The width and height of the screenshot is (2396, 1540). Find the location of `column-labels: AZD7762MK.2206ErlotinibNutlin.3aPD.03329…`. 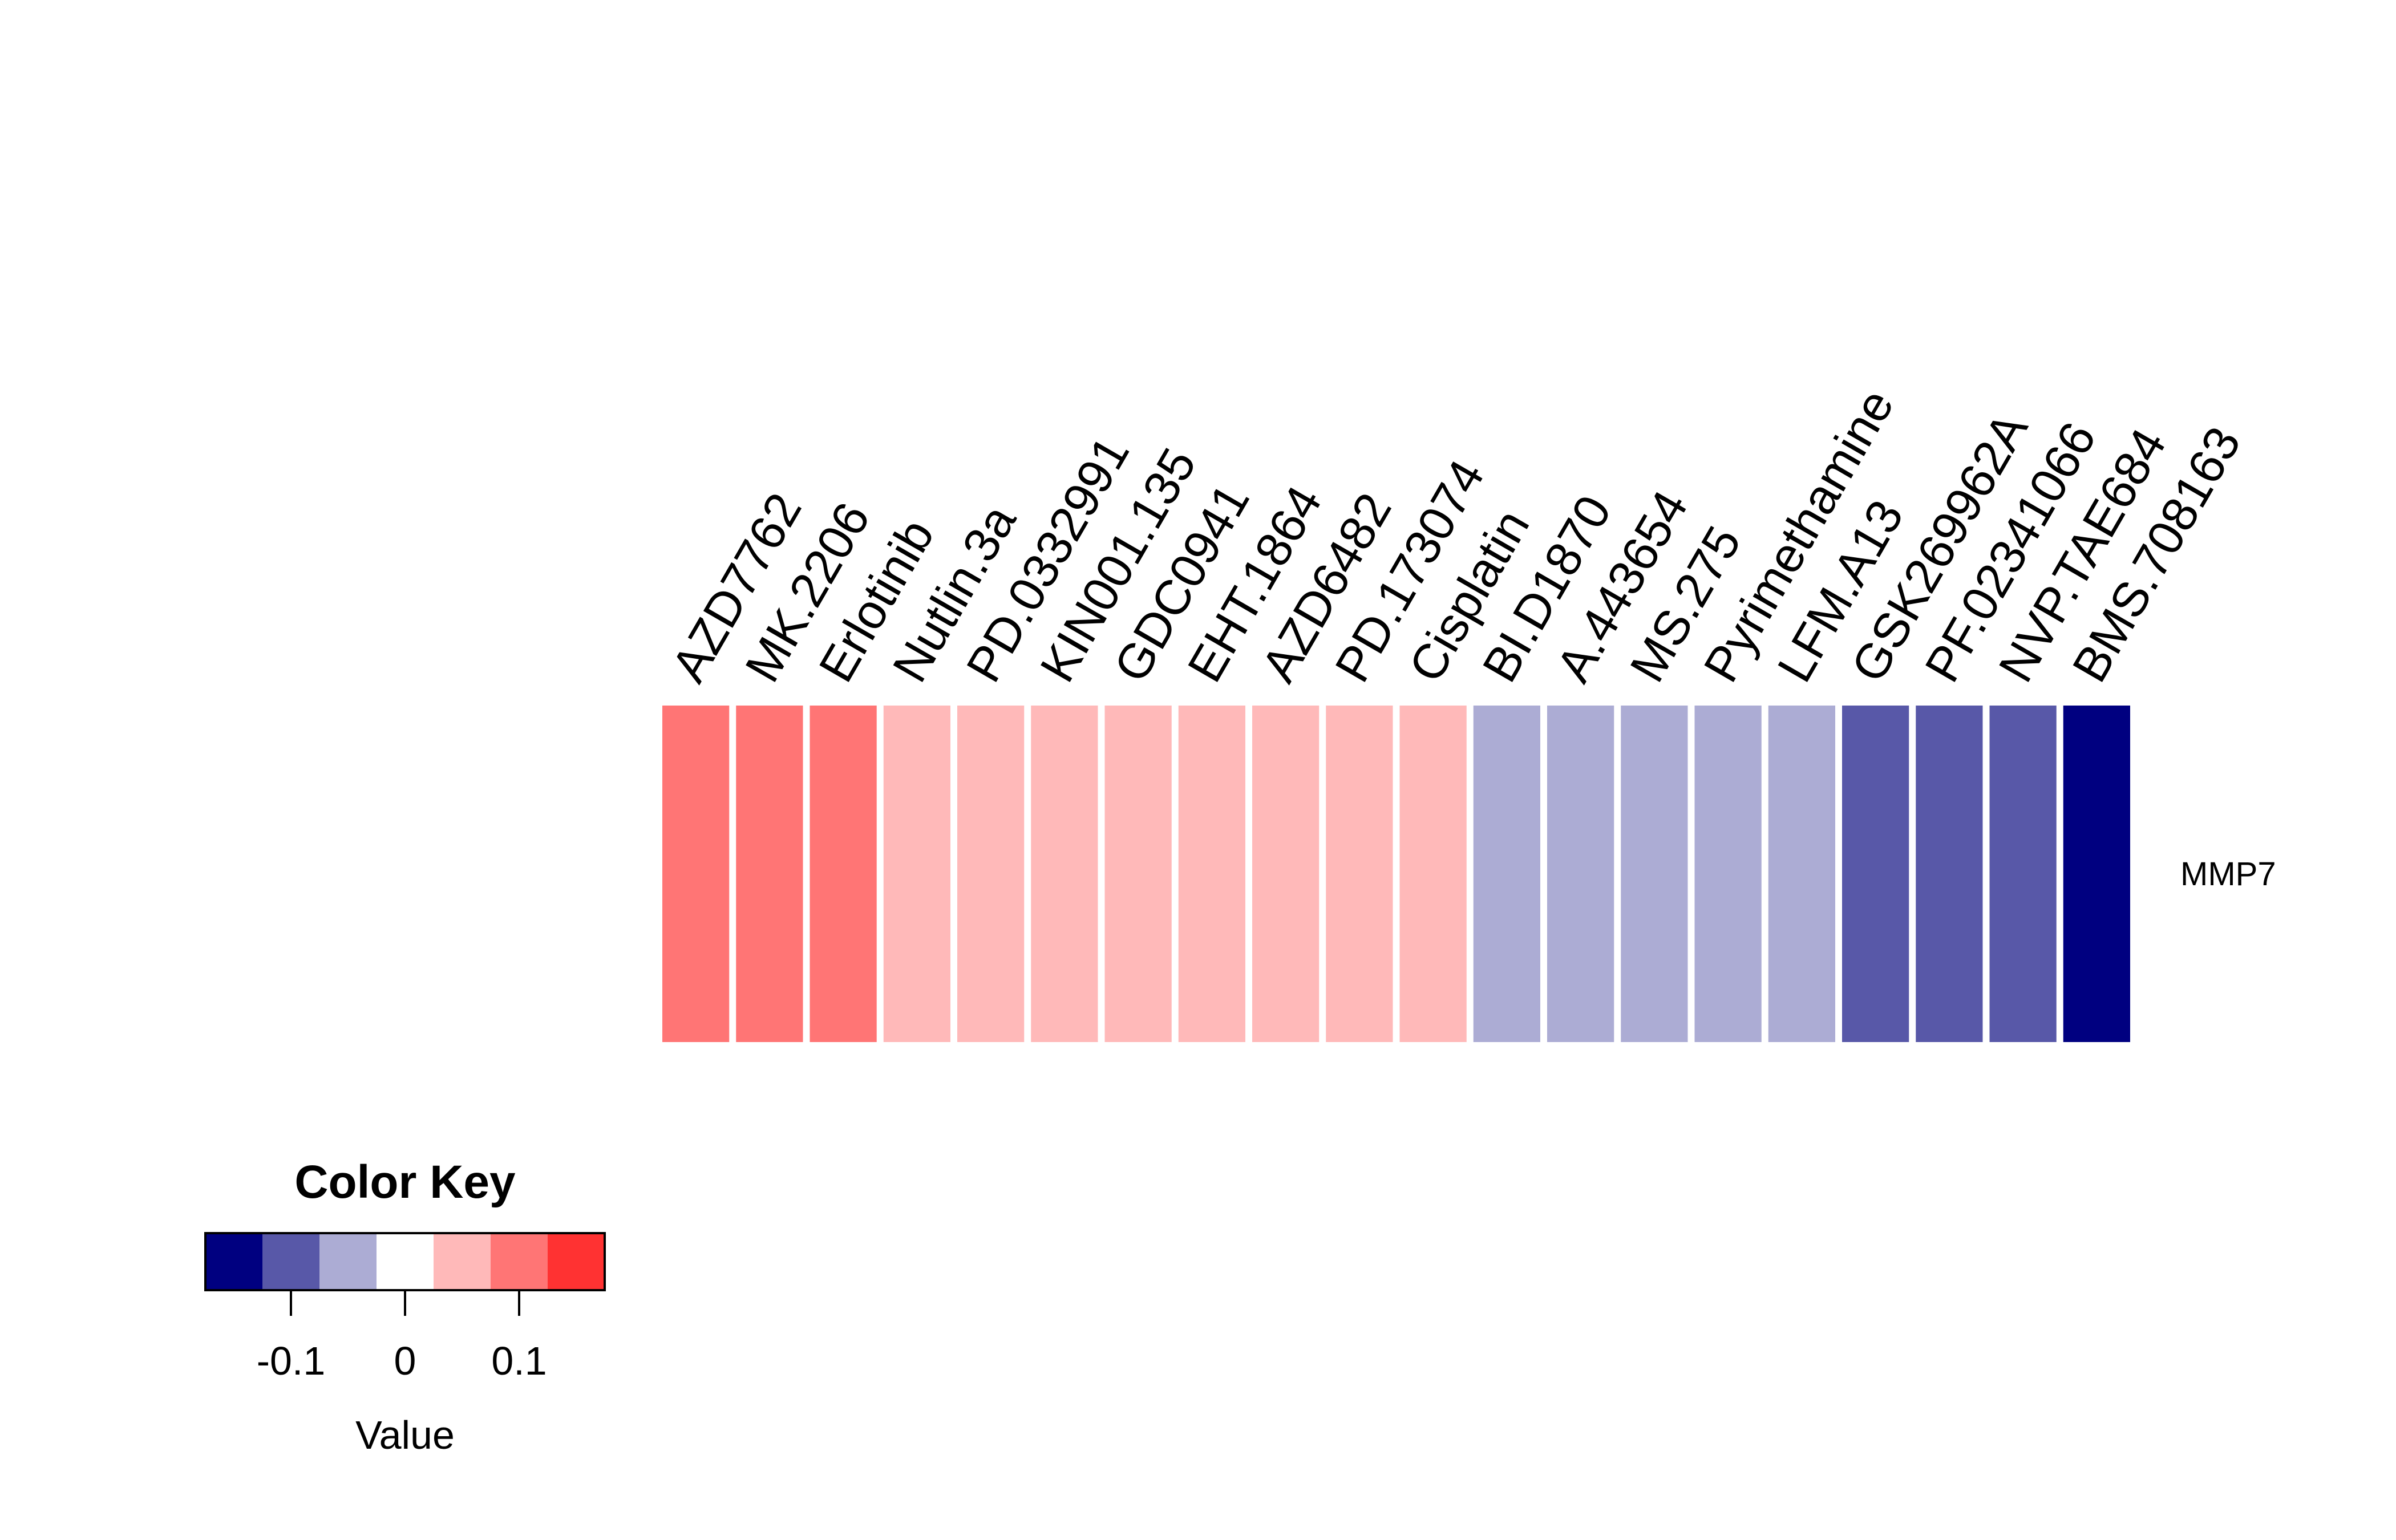

column-labels: AZD7762MK.2206ErlotinibNutlin.3aPD.03329… is located at coordinates (1456, 535).